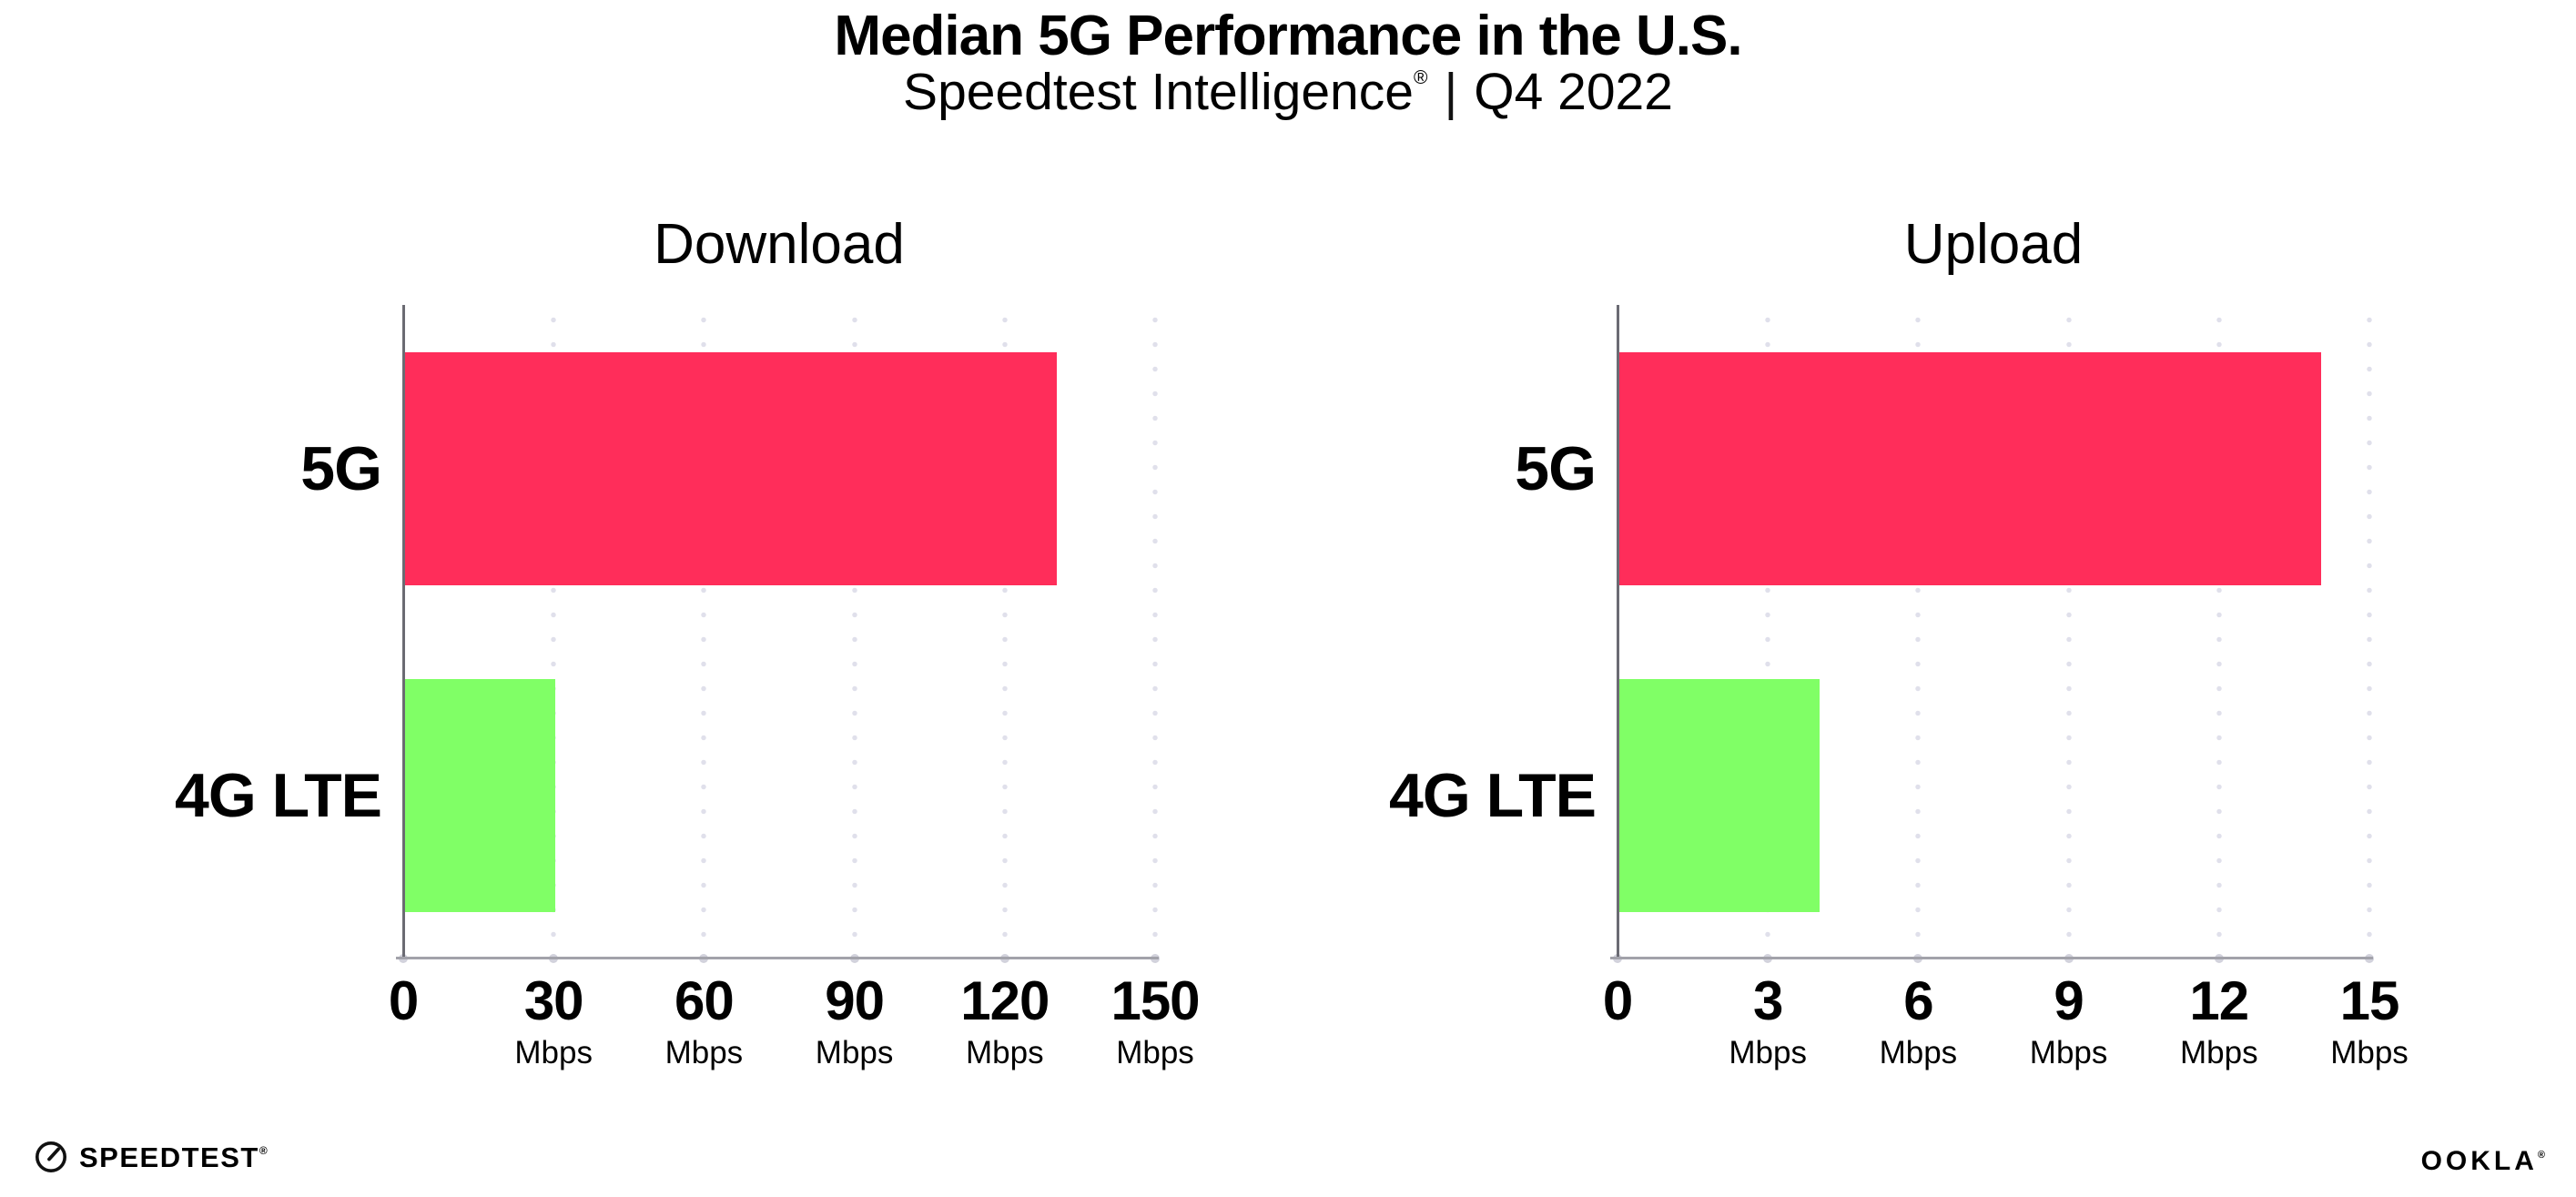 Image resolution: width=2576 pixels, height=1197 pixels. What do you see at coordinates (1768, 1001) in the screenshot?
I see `xtick-value: 3` at bounding box center [1768, 1001].